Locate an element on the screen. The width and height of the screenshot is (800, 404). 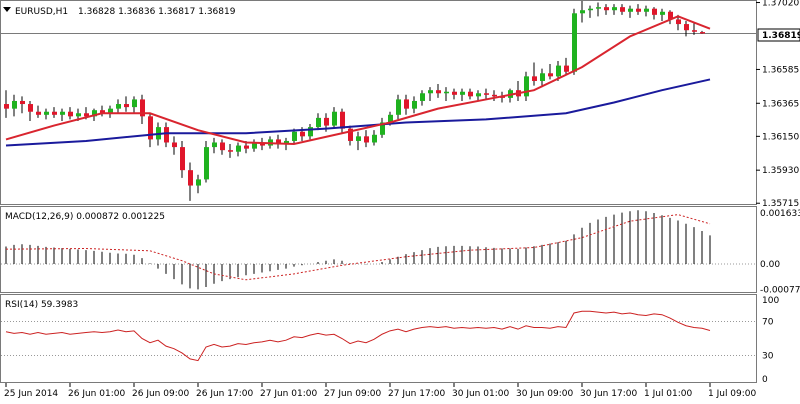
macd-axis-label: -0.000774 is located at coordinates (780, 290).